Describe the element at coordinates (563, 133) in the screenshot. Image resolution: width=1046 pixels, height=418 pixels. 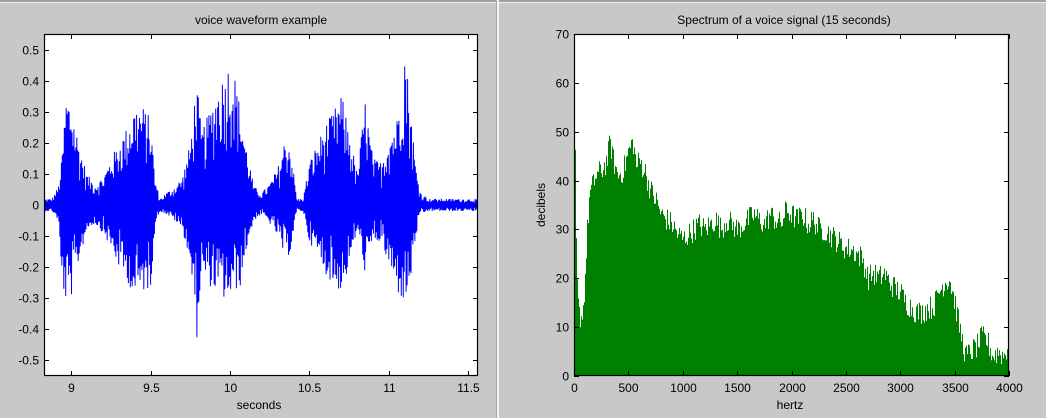
I see `spectrum-ytick-label: 50` at that location.